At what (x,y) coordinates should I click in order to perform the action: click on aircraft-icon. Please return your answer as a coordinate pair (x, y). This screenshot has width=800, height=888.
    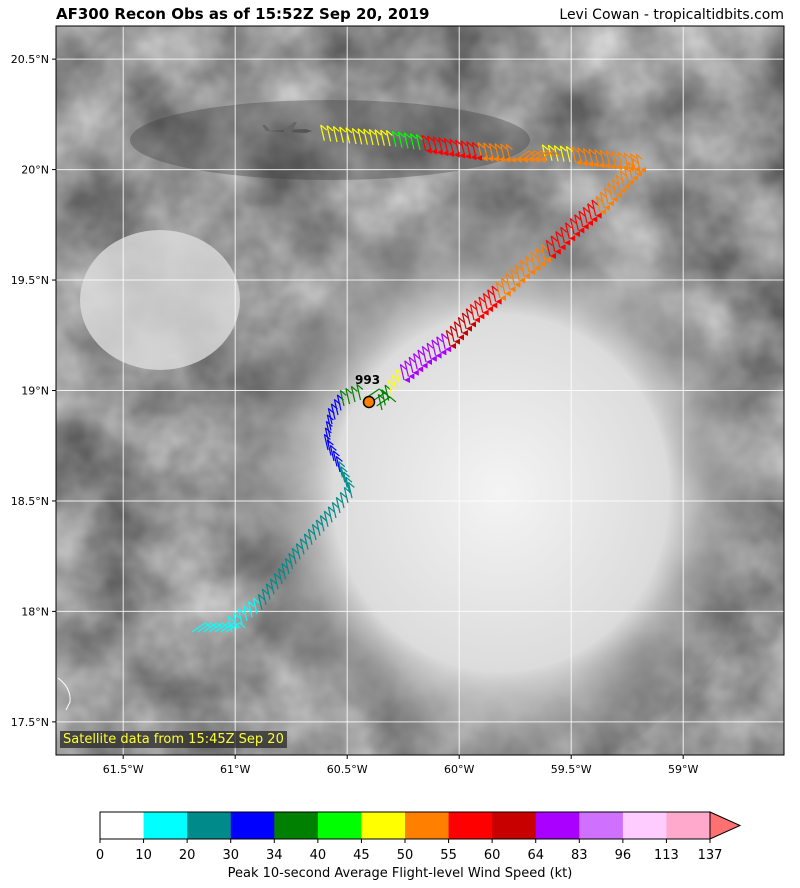
    Looking at the image, I should click on (287, 131).